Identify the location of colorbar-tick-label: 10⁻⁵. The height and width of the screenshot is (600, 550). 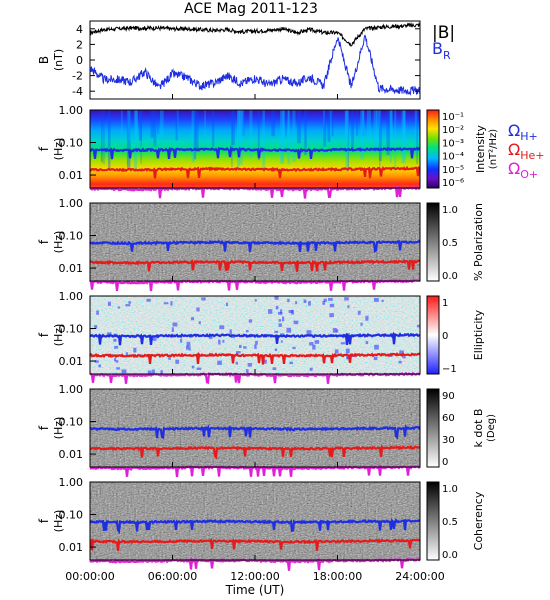
(453, 170).